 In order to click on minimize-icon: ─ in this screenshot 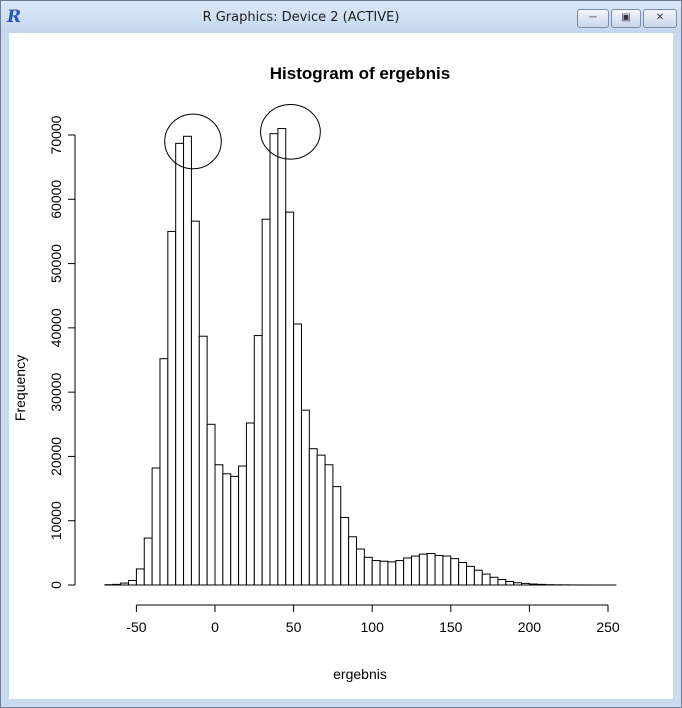, I will do `click(593, 17)`.